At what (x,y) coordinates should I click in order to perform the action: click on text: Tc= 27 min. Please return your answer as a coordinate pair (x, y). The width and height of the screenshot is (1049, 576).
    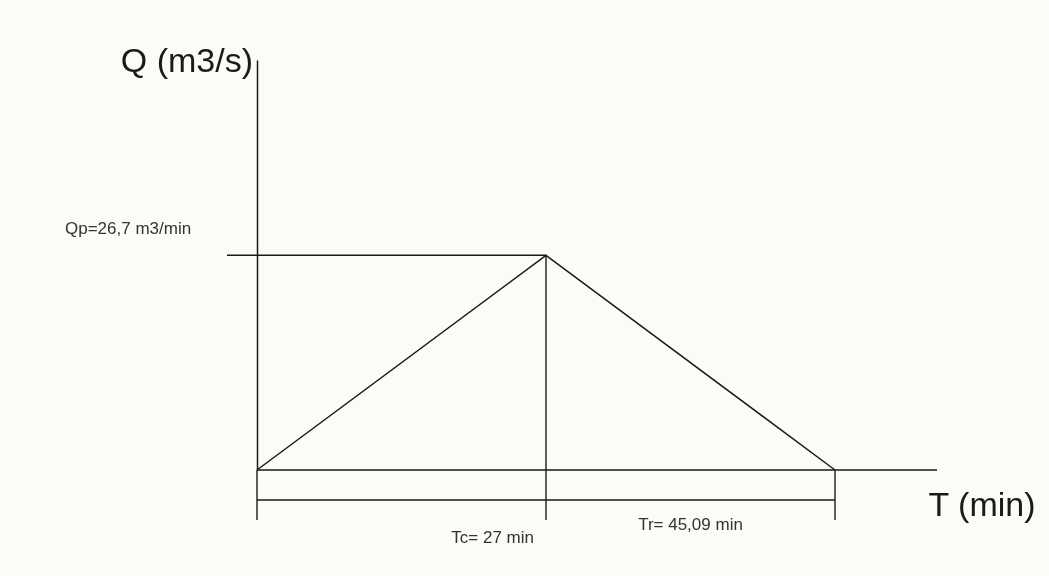
    Looking at the image, I should click on (492, 537).